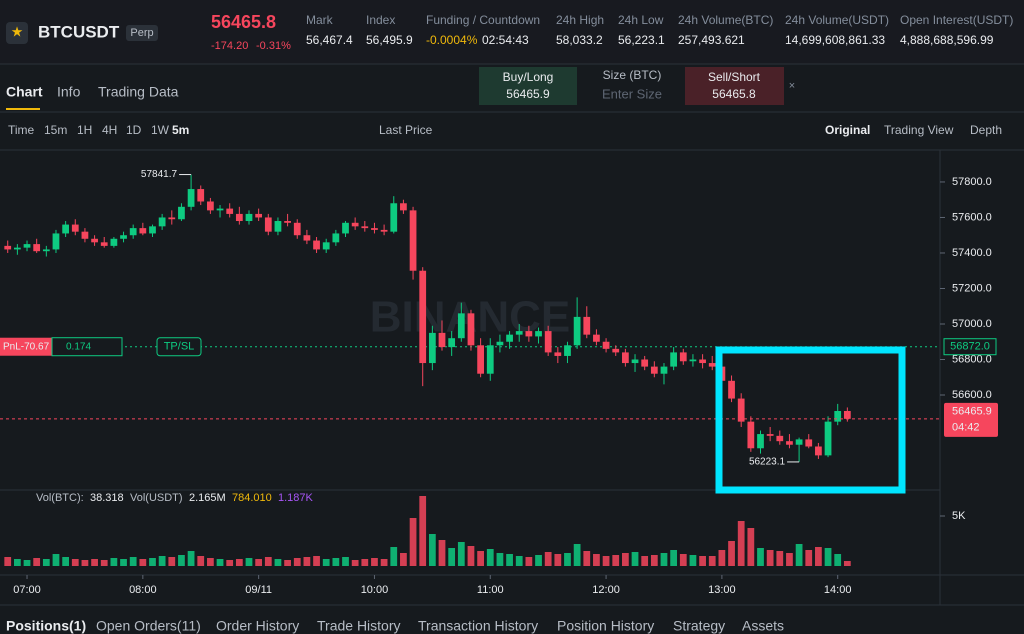 The width and height of the screenshot is (1024, 634). I want to click on tab: Trading Data, so click(138, 92).